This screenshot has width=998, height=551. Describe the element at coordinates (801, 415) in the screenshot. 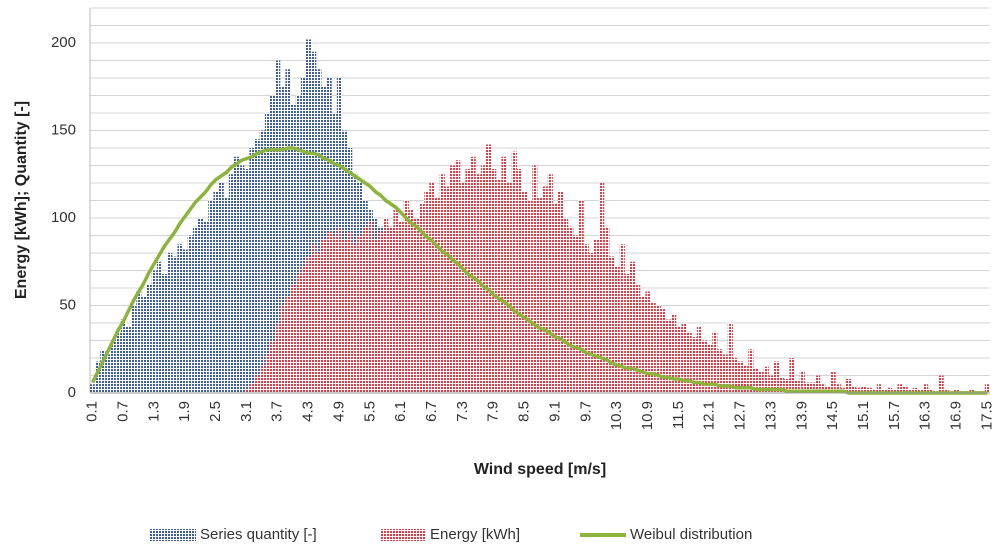

I see `x-tick-label: 13.9` at that location.